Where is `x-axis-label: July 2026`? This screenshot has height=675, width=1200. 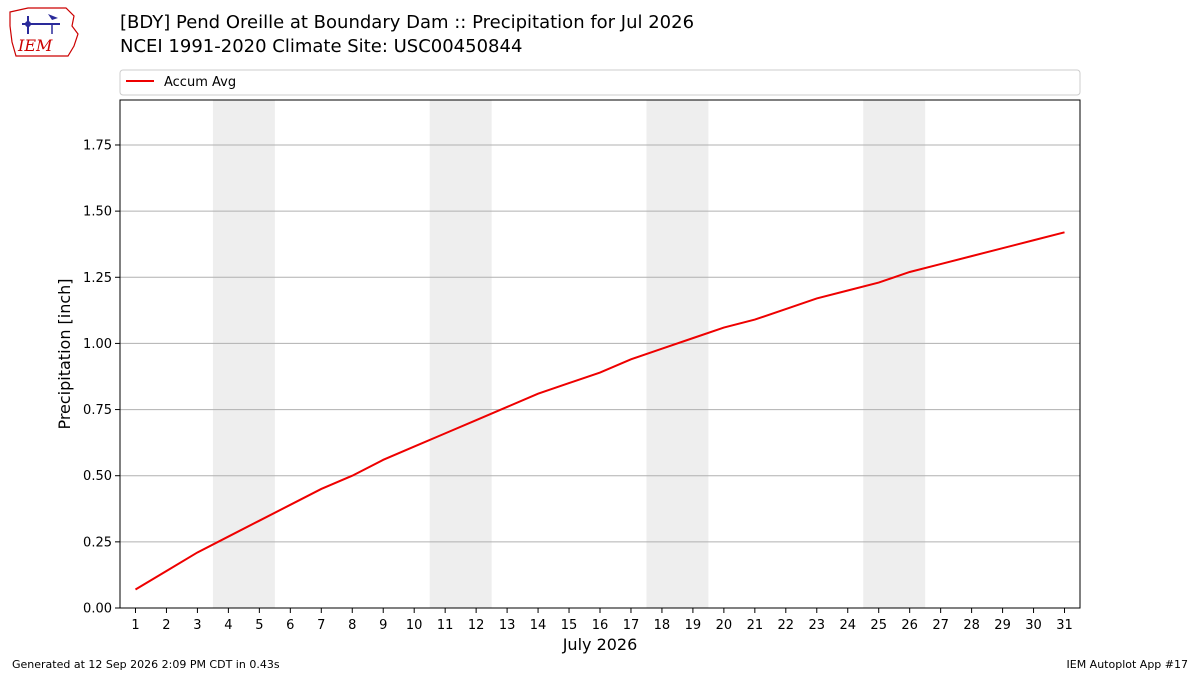
x-axis-label: July 2026 is located at coordinates (600, 644).